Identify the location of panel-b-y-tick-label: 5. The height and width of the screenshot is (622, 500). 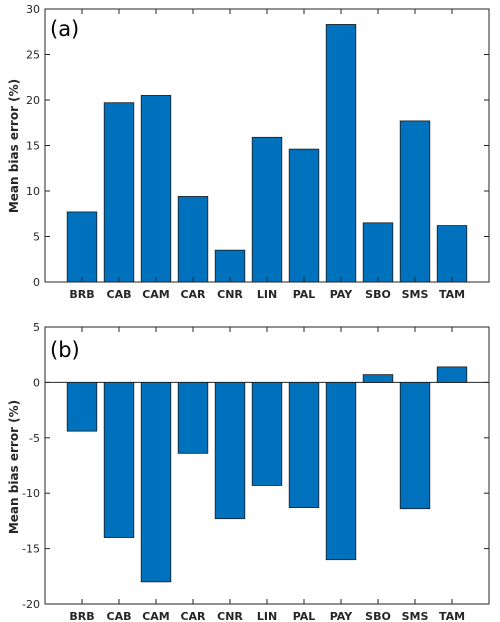
(36, 327).